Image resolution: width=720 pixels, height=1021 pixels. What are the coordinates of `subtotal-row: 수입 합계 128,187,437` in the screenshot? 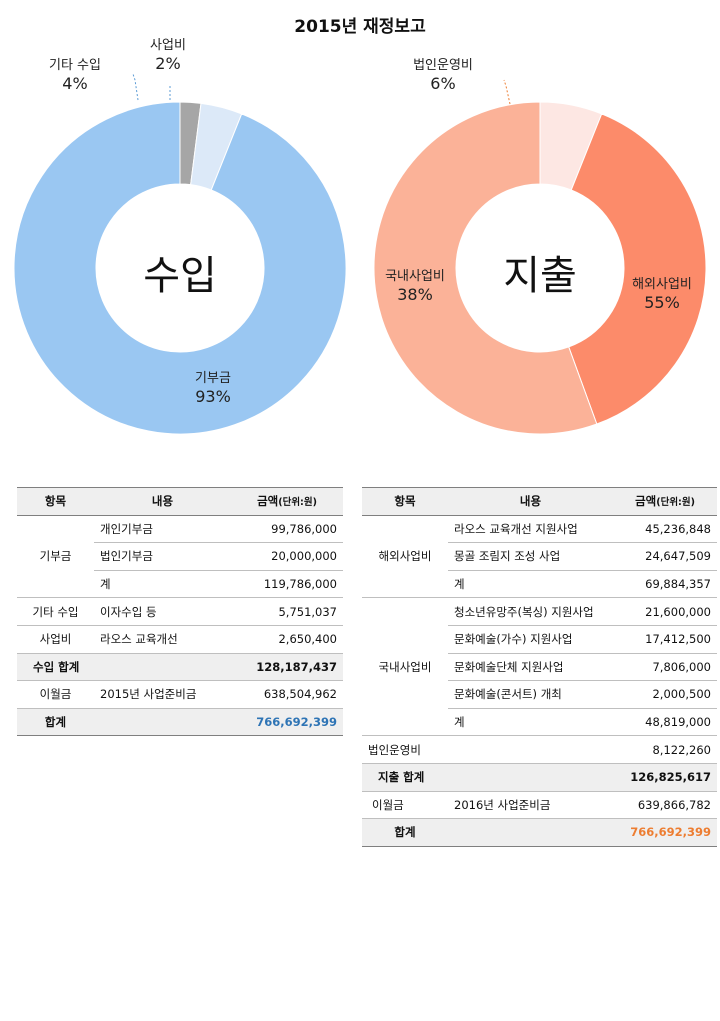 It's located at (180, 667).